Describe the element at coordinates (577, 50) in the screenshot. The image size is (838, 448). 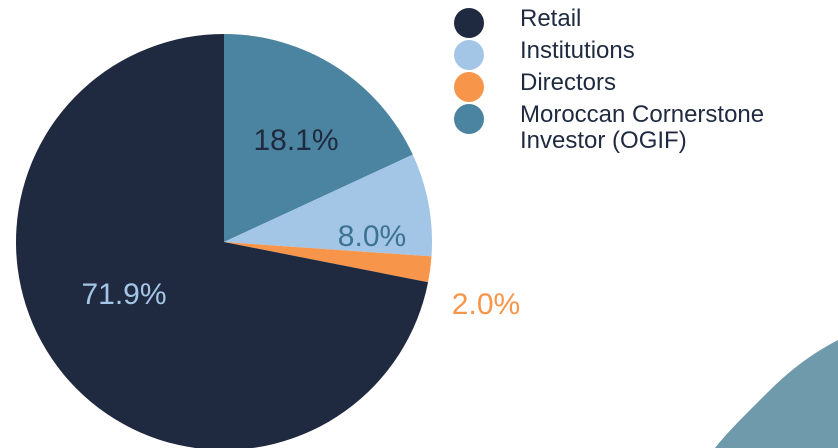
I see `legend-label: Institutions` at that location.